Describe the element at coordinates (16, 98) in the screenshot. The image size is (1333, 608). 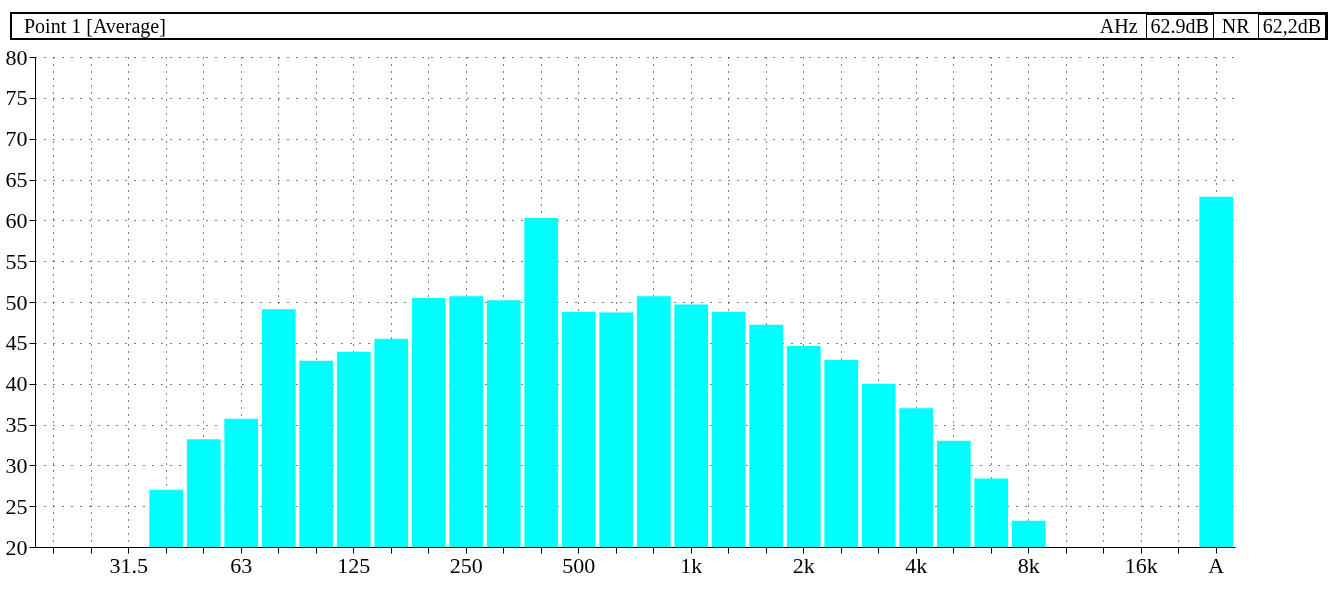
I see `y-tick-label: 75` at that location.